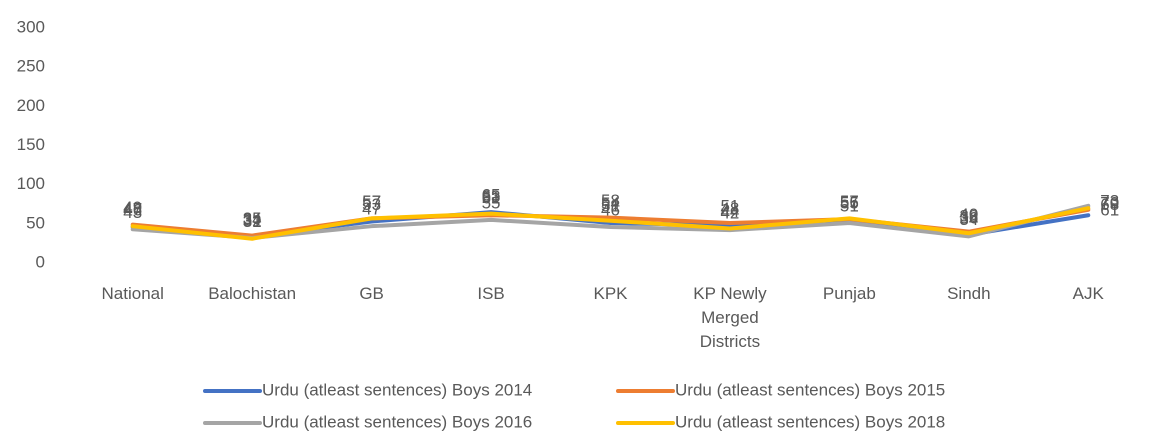 This screenshot has height=441, width=1172. Describe the element at coordinates (610, 200) in the screenshot. I see `data-label: 58` at that location.